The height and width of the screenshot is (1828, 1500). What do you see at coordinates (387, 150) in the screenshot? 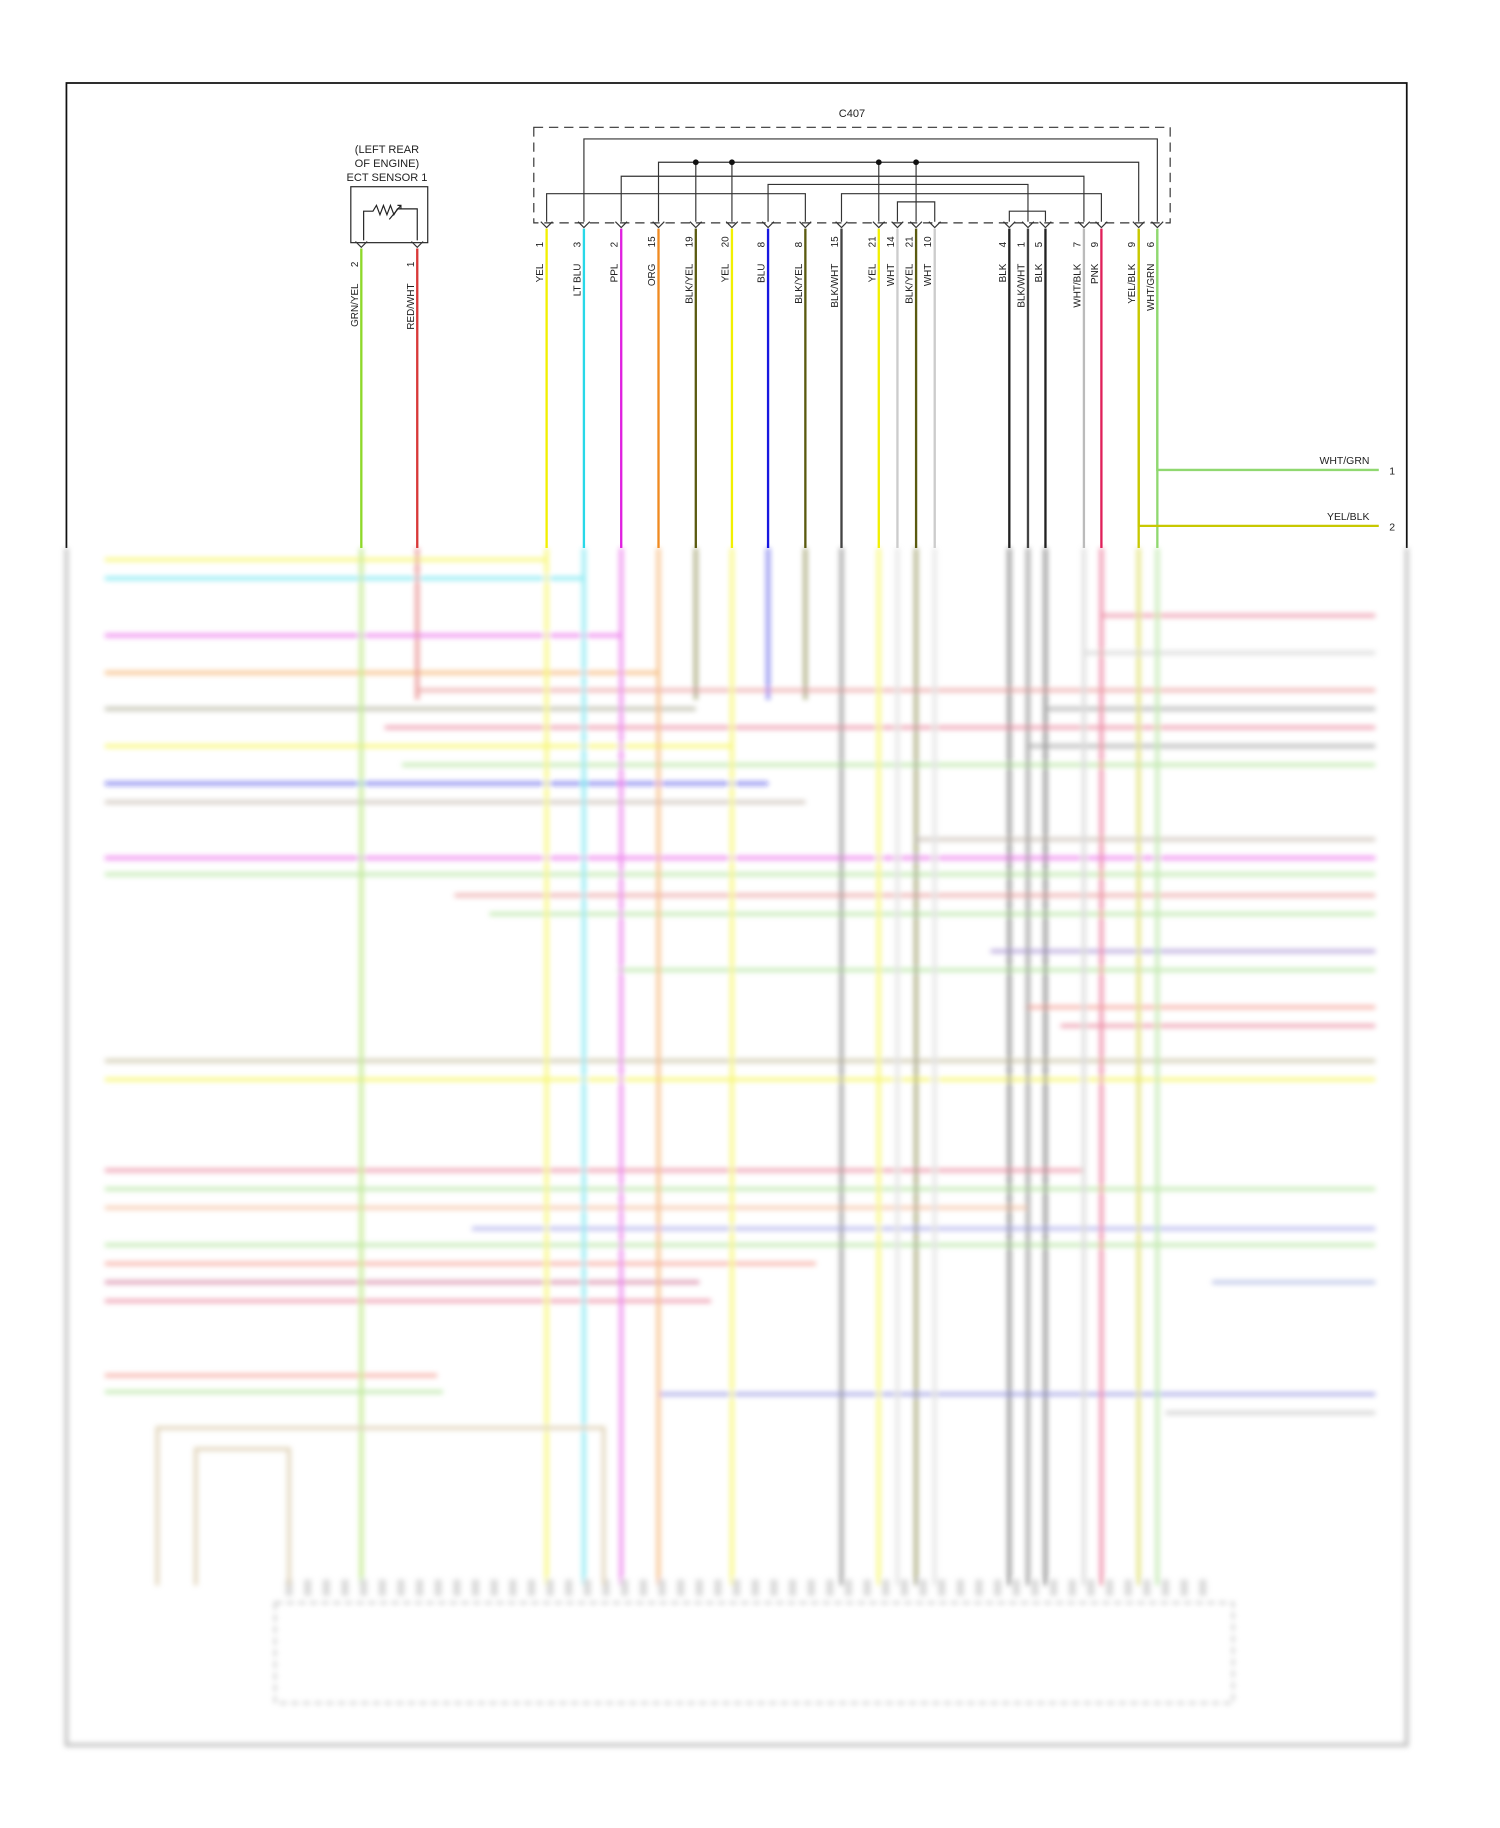
I see `sensor-title-line-1: (LEFT REAR` at bounding box center [387, 150].